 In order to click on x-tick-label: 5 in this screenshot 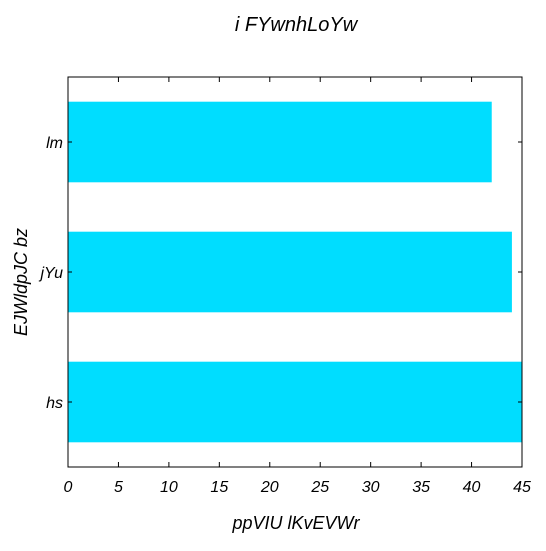, I will do `click(118, 487)`.